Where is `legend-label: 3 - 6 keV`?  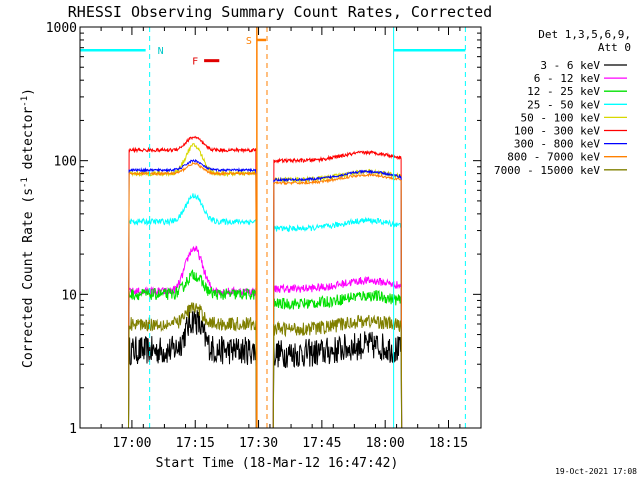 legend-label: 3 - 6 keV is located at coordinates (570, 65).